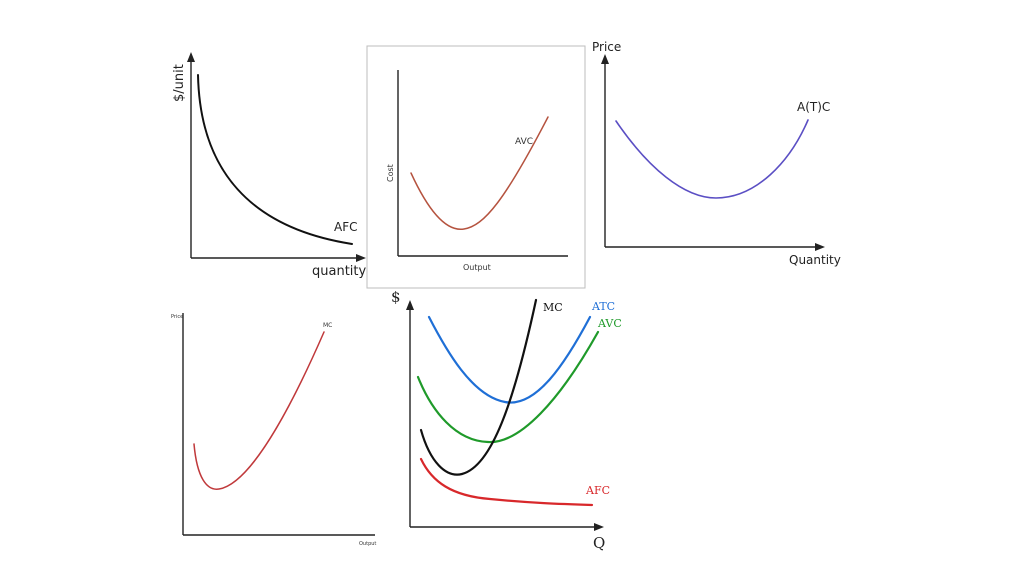  What do you see at coordinates (327, 325) in the screenshot?
I see `mc-curve-label: MC` at bounding box center [327, 325].